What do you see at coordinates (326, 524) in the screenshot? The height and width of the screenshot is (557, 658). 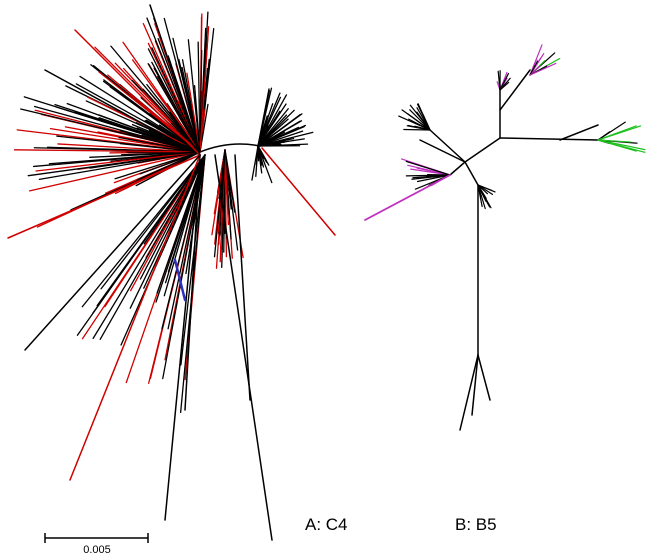 I see `panel-label: A: C4` at bounding box center [326, 524].